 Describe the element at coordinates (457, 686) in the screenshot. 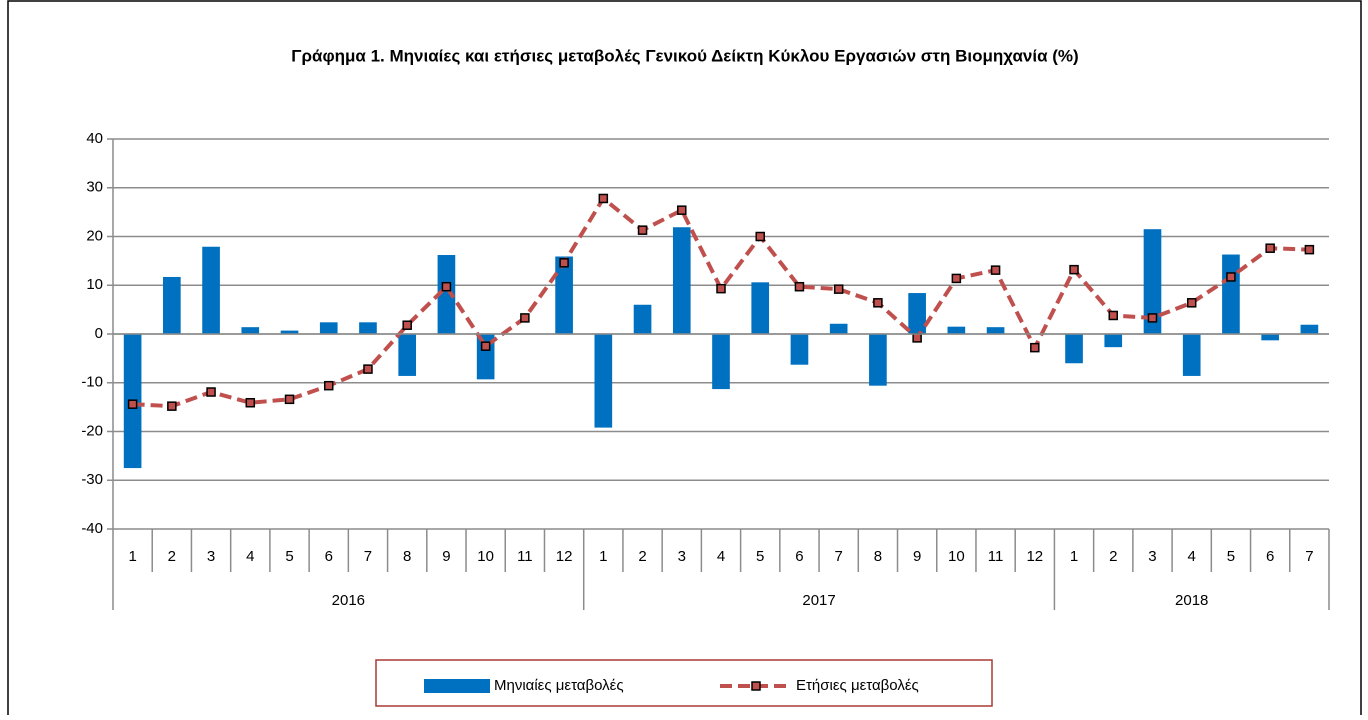

I see `legend-swatch` at that location.